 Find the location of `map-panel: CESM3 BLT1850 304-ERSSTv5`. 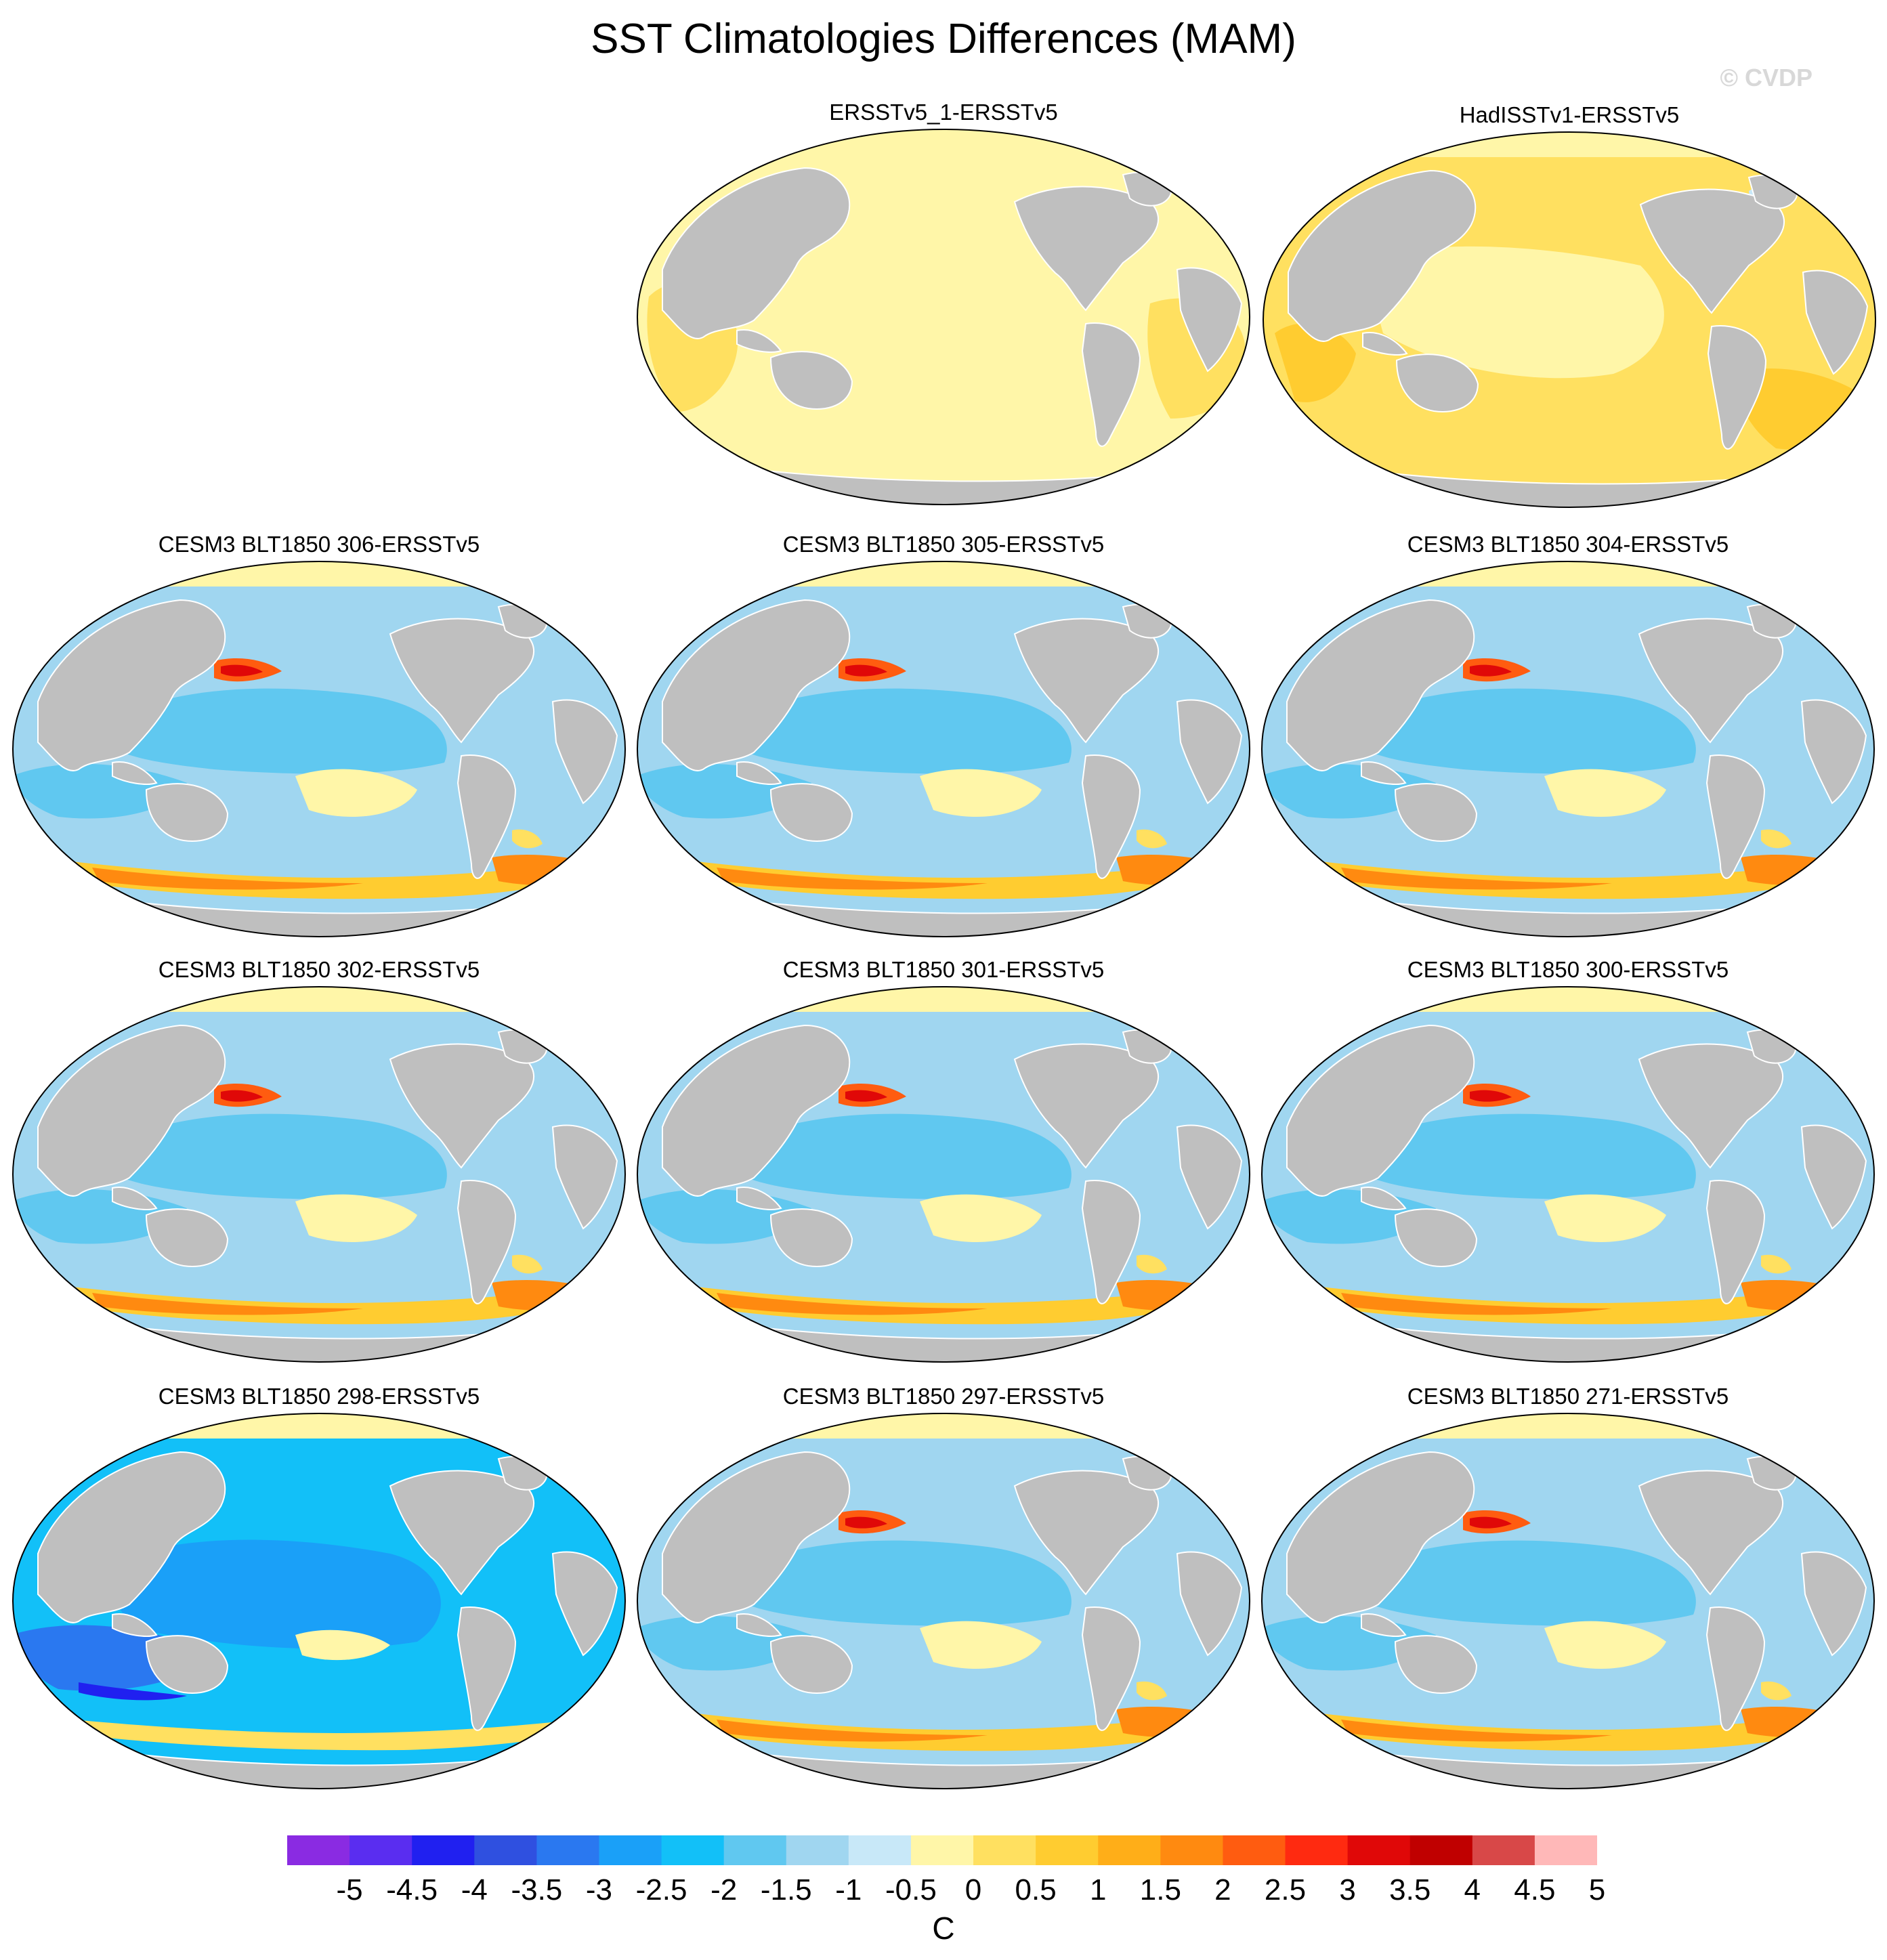

map-panel: CESM3 BLT1850 304-ERSSTv5 is located at coordinates (1568, 737).